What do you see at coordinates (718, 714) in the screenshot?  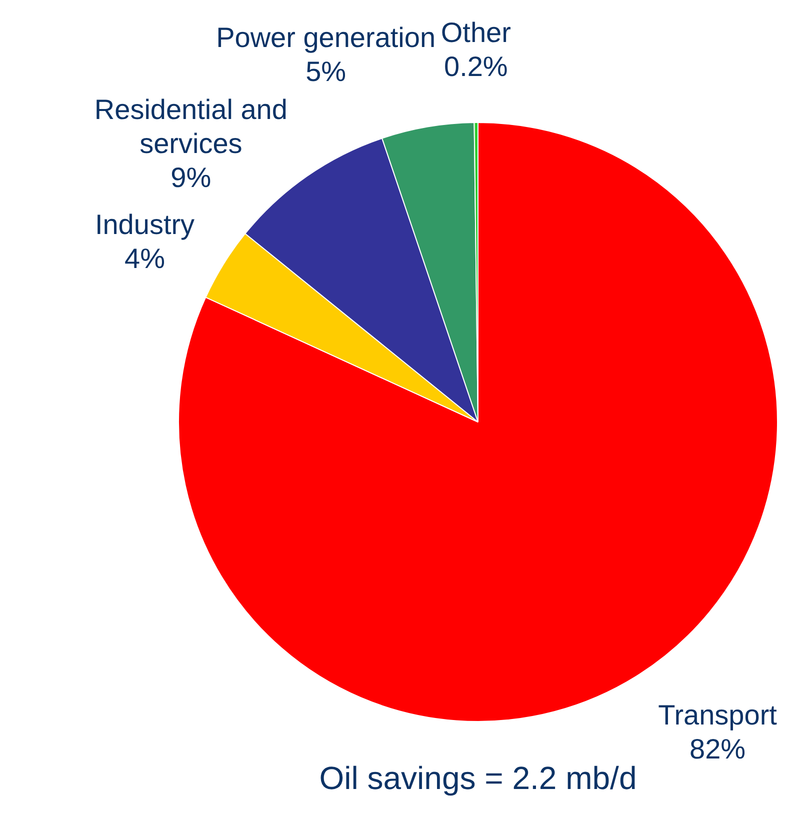 I see `slice-label: Transport` at bounding box center [718, 714].